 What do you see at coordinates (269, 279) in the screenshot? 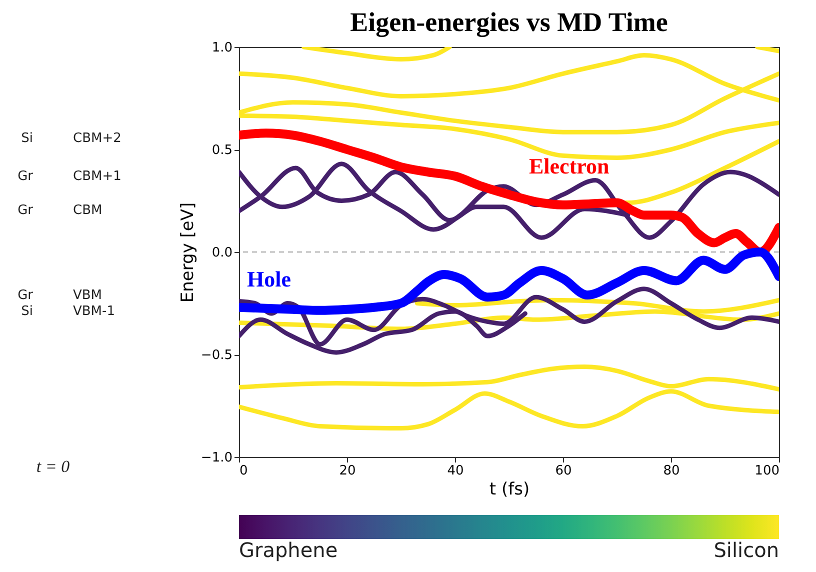
I see `series-label: Hole` at bounding box center [269, 279].